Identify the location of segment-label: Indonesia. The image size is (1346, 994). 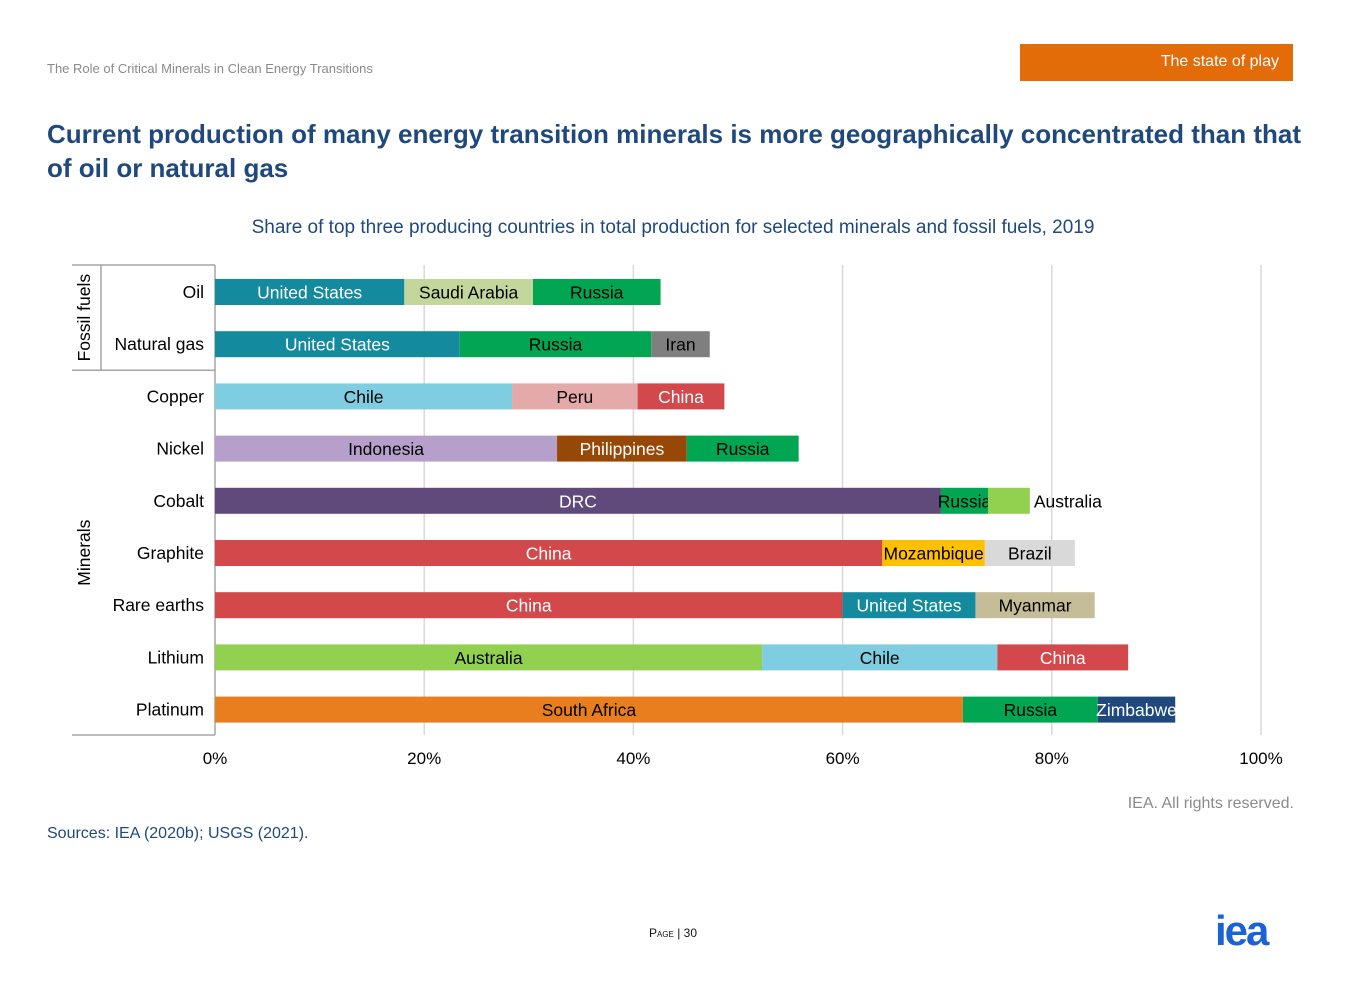
(386, 449).